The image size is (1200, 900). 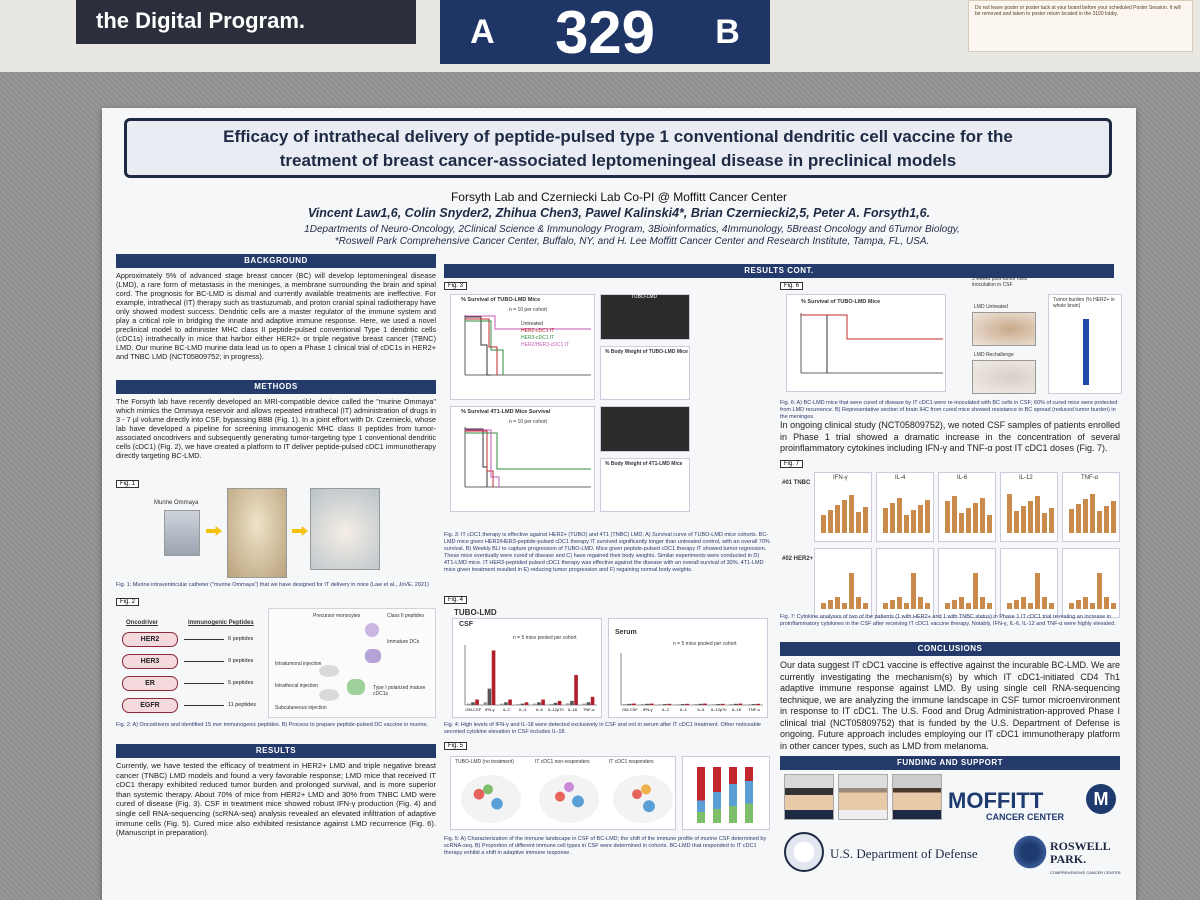 What do you see at coordinates (996, 800) in the screenshot?
I see `moffitt-logo: MOFFITT` at bounding box center [996, 800].